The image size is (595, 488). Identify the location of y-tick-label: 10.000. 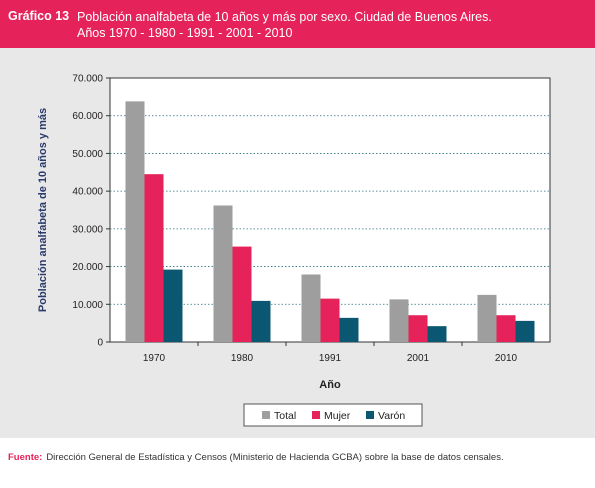
(87, 305).